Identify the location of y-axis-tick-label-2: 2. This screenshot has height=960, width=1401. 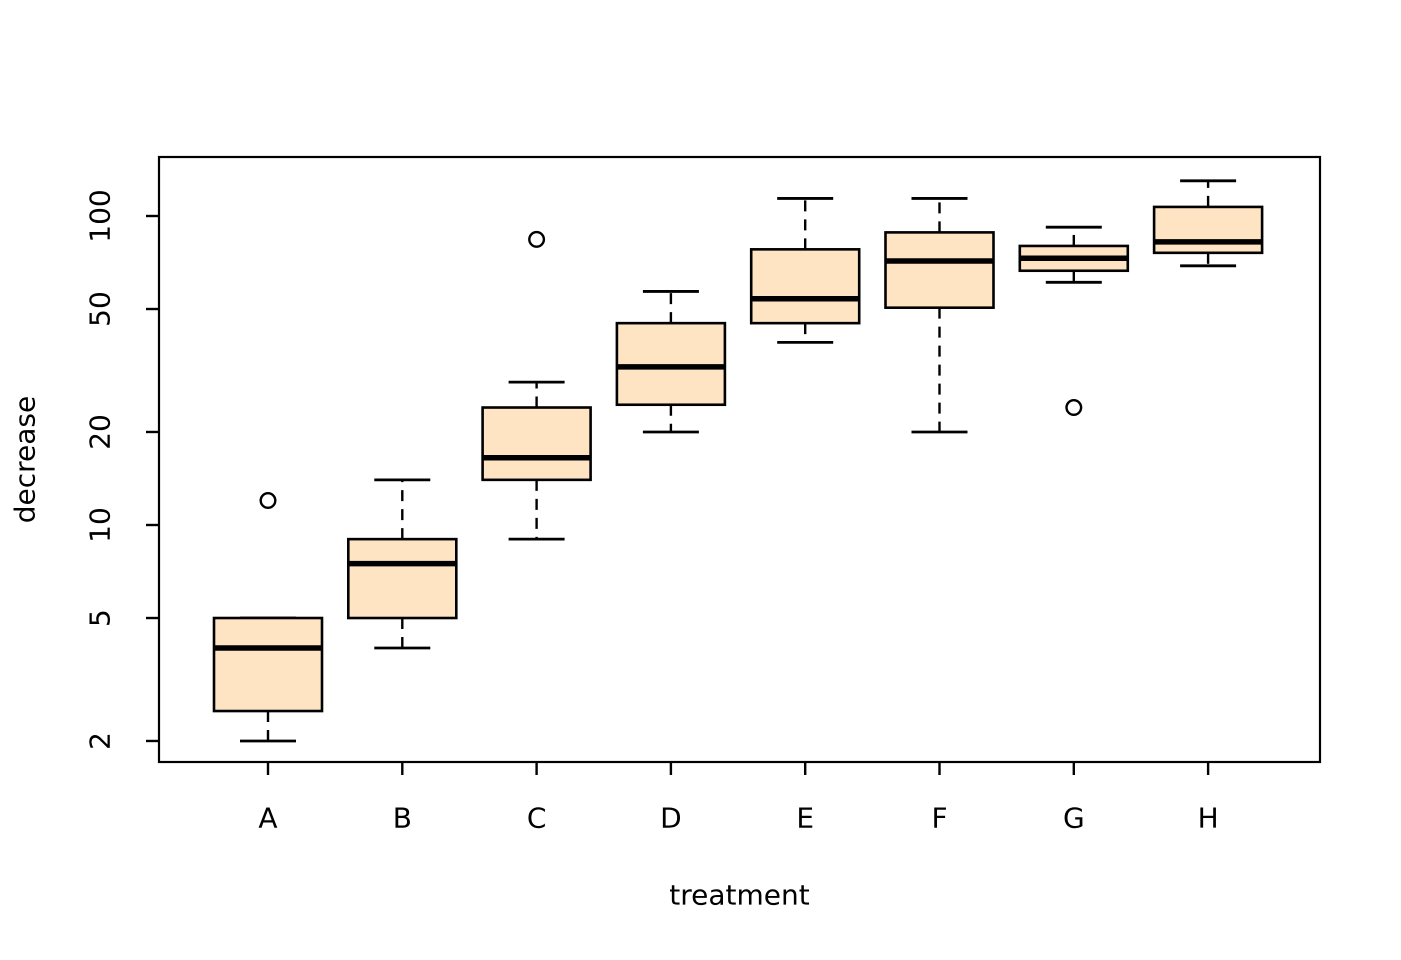
(100, 741).